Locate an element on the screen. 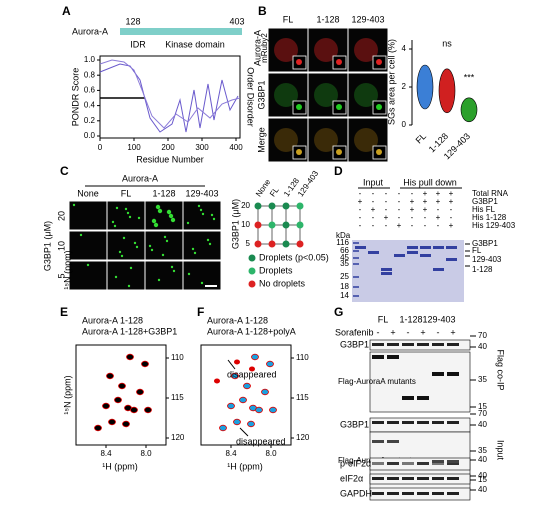  blot-label: Flag-AuroraA mutants is located at coordinates (377, 381).